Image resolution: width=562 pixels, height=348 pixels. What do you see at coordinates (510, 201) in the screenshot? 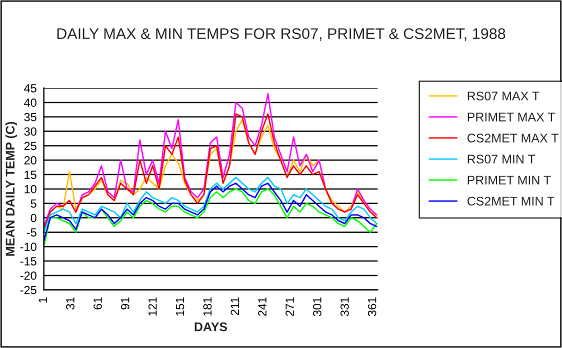
I see `legend-label: CS2MET MIN T` at bounding box center [510, 201].